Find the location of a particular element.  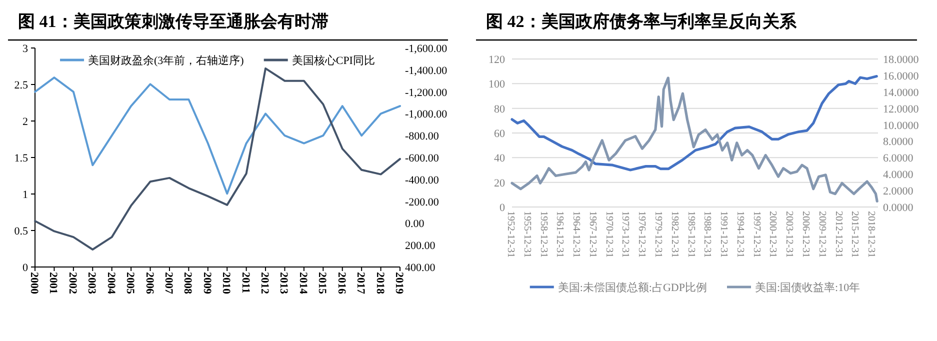

x-tick-label: 2017 is located at coordinates (360, 283).